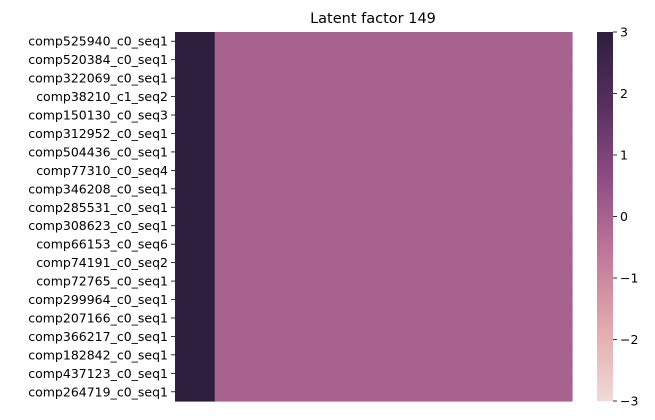 The image size is (655, 420). What do you see at coordinates (102, 281) in the screenshot?
I see `row-label: comp72765_c0_seq1` at bounding box center [102, 281].